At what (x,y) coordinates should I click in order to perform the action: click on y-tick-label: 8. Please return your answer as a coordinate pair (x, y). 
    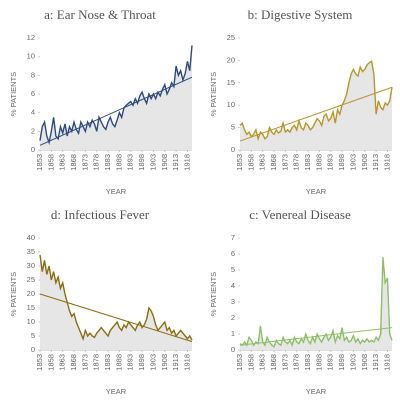
    Looking at the image, I should click on (33, 74).